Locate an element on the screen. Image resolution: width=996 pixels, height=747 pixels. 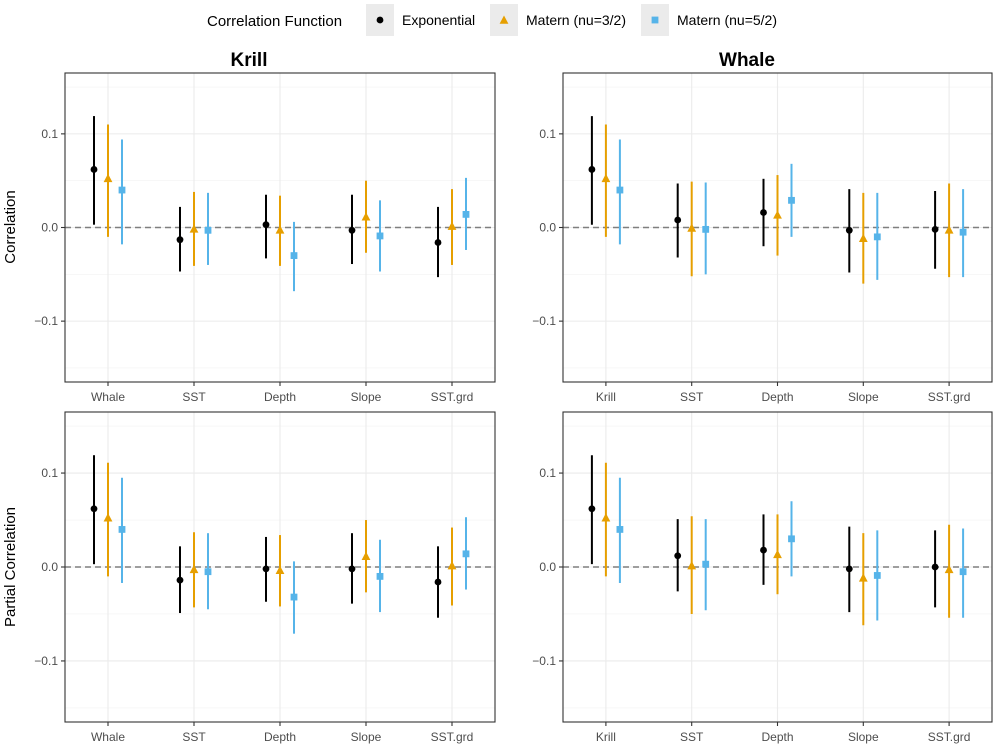
column-title-krill: Krill is located at coordinates (249, 60).